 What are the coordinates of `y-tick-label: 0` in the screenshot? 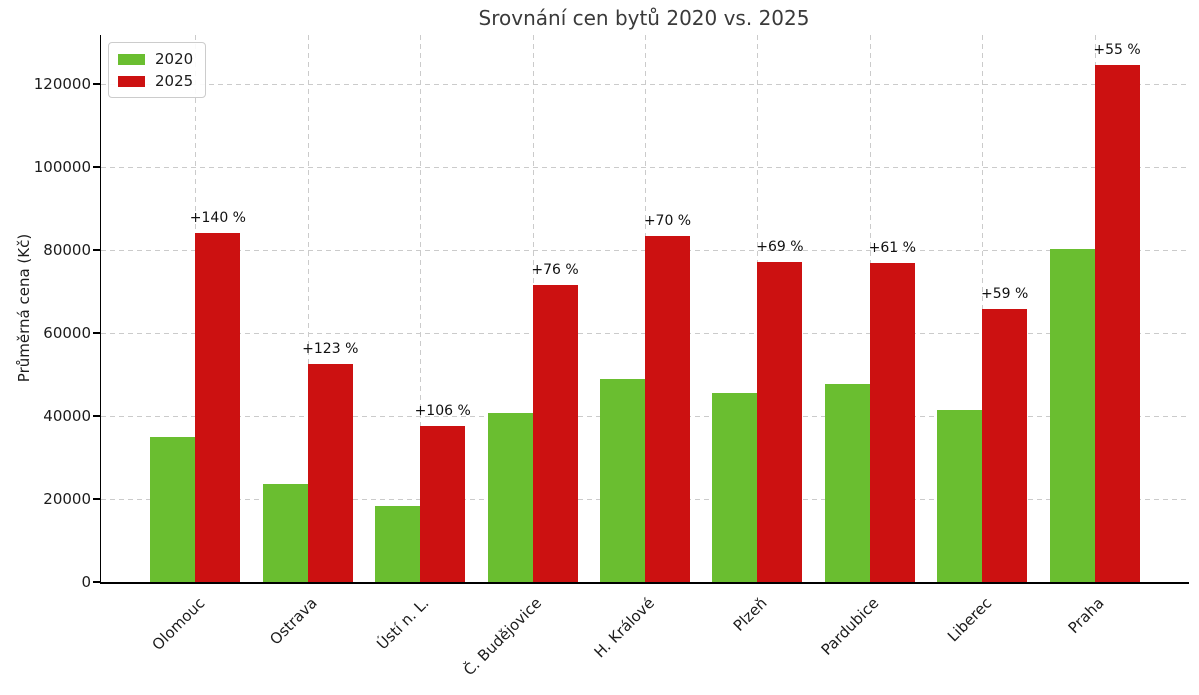 It's located at (86, 582).